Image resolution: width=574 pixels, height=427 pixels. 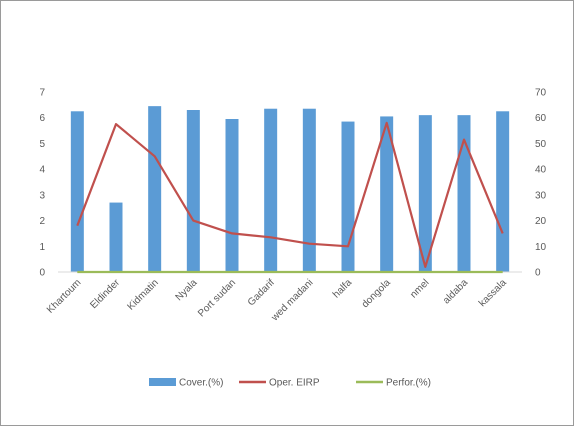 What do you see at coordinates (541, 144) in the screenshot?
I see `y-right-tick-label: 50` at bounding box center [541, 144].